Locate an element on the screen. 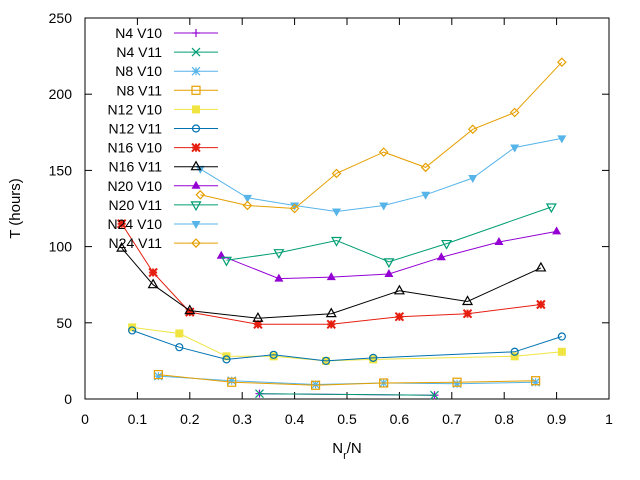 The height and width of the screenshot is (480, 640). legend-label: N20 V11 is located at coordinates (136, 205).